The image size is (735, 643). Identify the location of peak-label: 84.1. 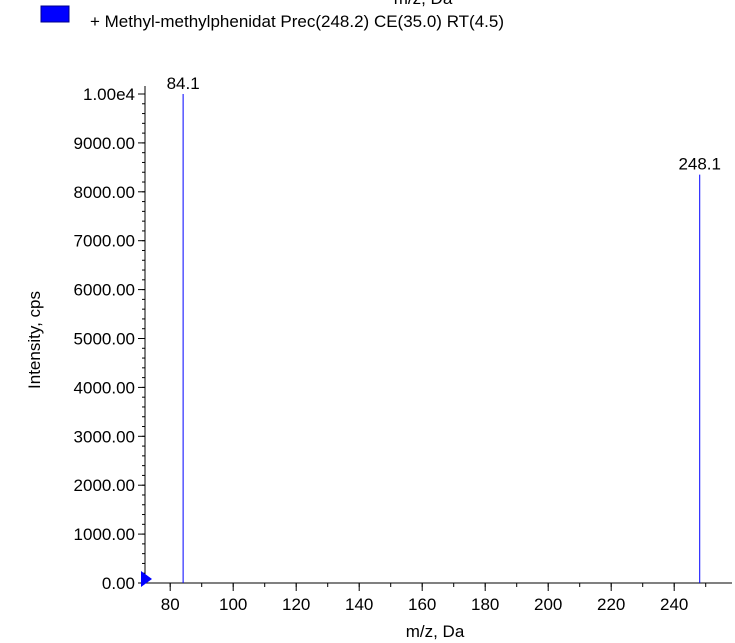
(183, 83).